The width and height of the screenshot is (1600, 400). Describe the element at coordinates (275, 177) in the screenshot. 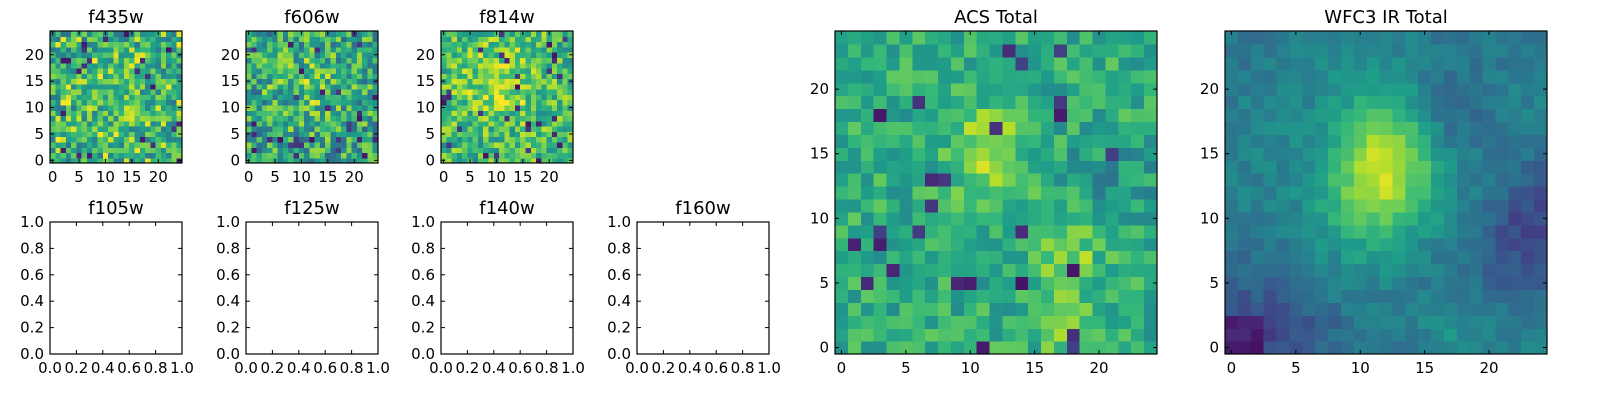

I see `x-tick-label: 5` at that location.